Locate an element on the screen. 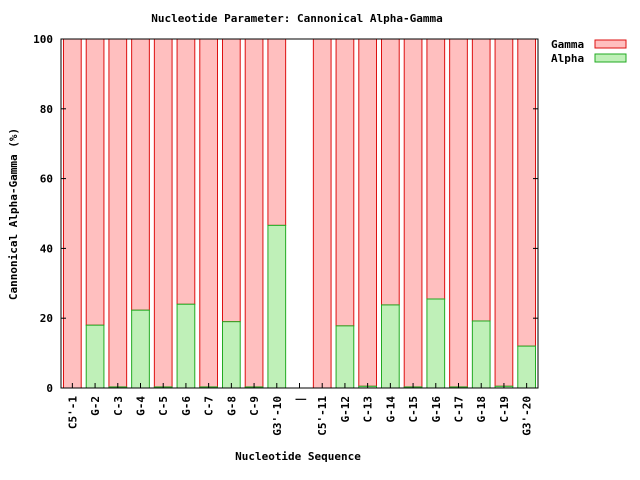 The width and height of the screenshot is (640, 480). x-tick-label: G3'-10 is located at coordinates (277, 416).